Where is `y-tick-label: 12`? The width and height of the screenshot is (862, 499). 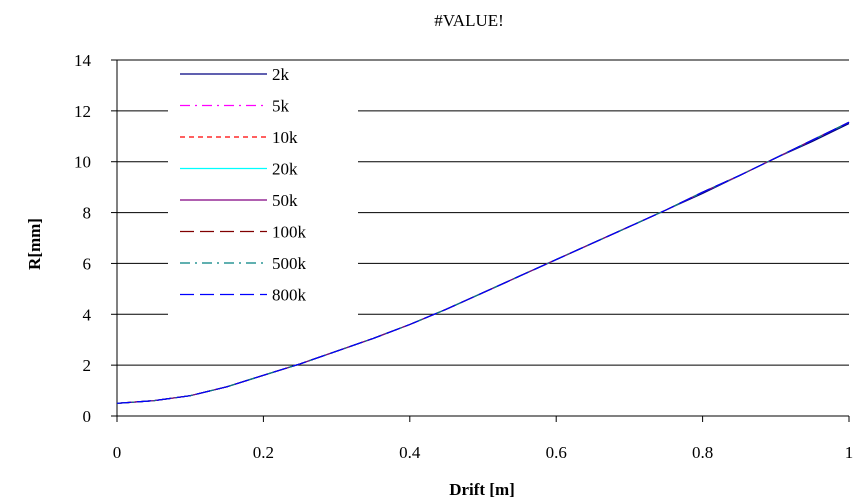 y-tick-label: 12 is located at coordinates (82, 111).